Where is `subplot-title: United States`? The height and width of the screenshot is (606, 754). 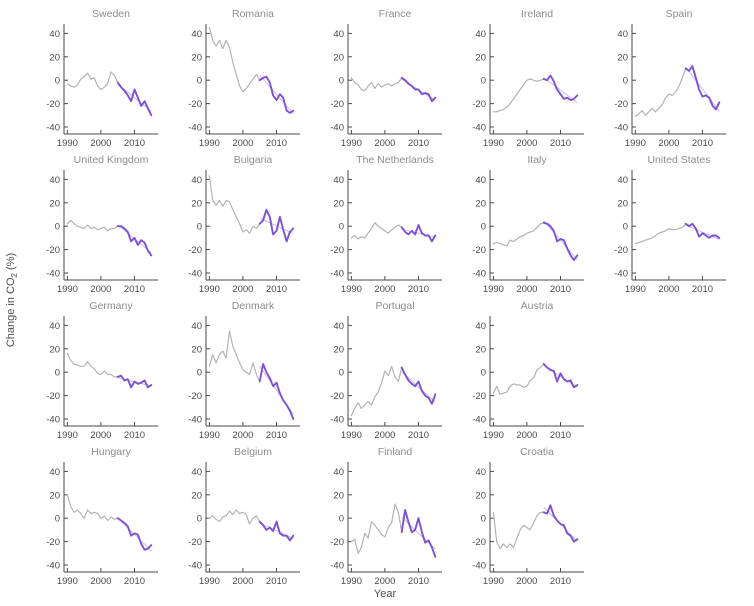 subplot-title: United States is located at coordinates (678, 160).